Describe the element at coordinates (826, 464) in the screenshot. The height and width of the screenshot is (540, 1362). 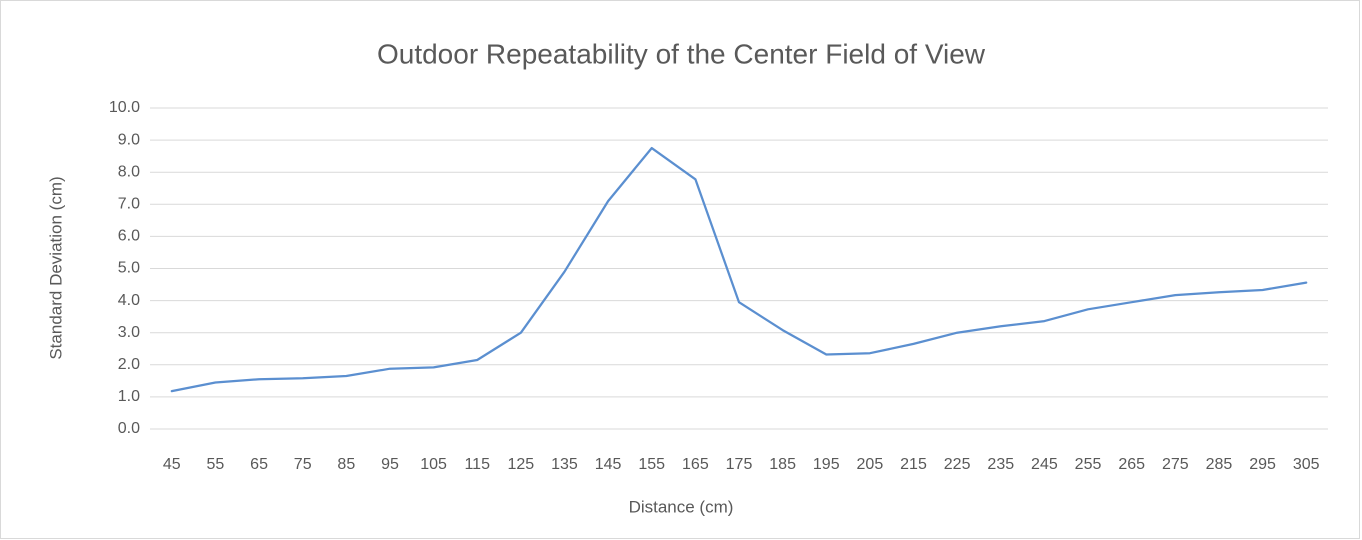
I see `x-tick-label: 195` at that location.